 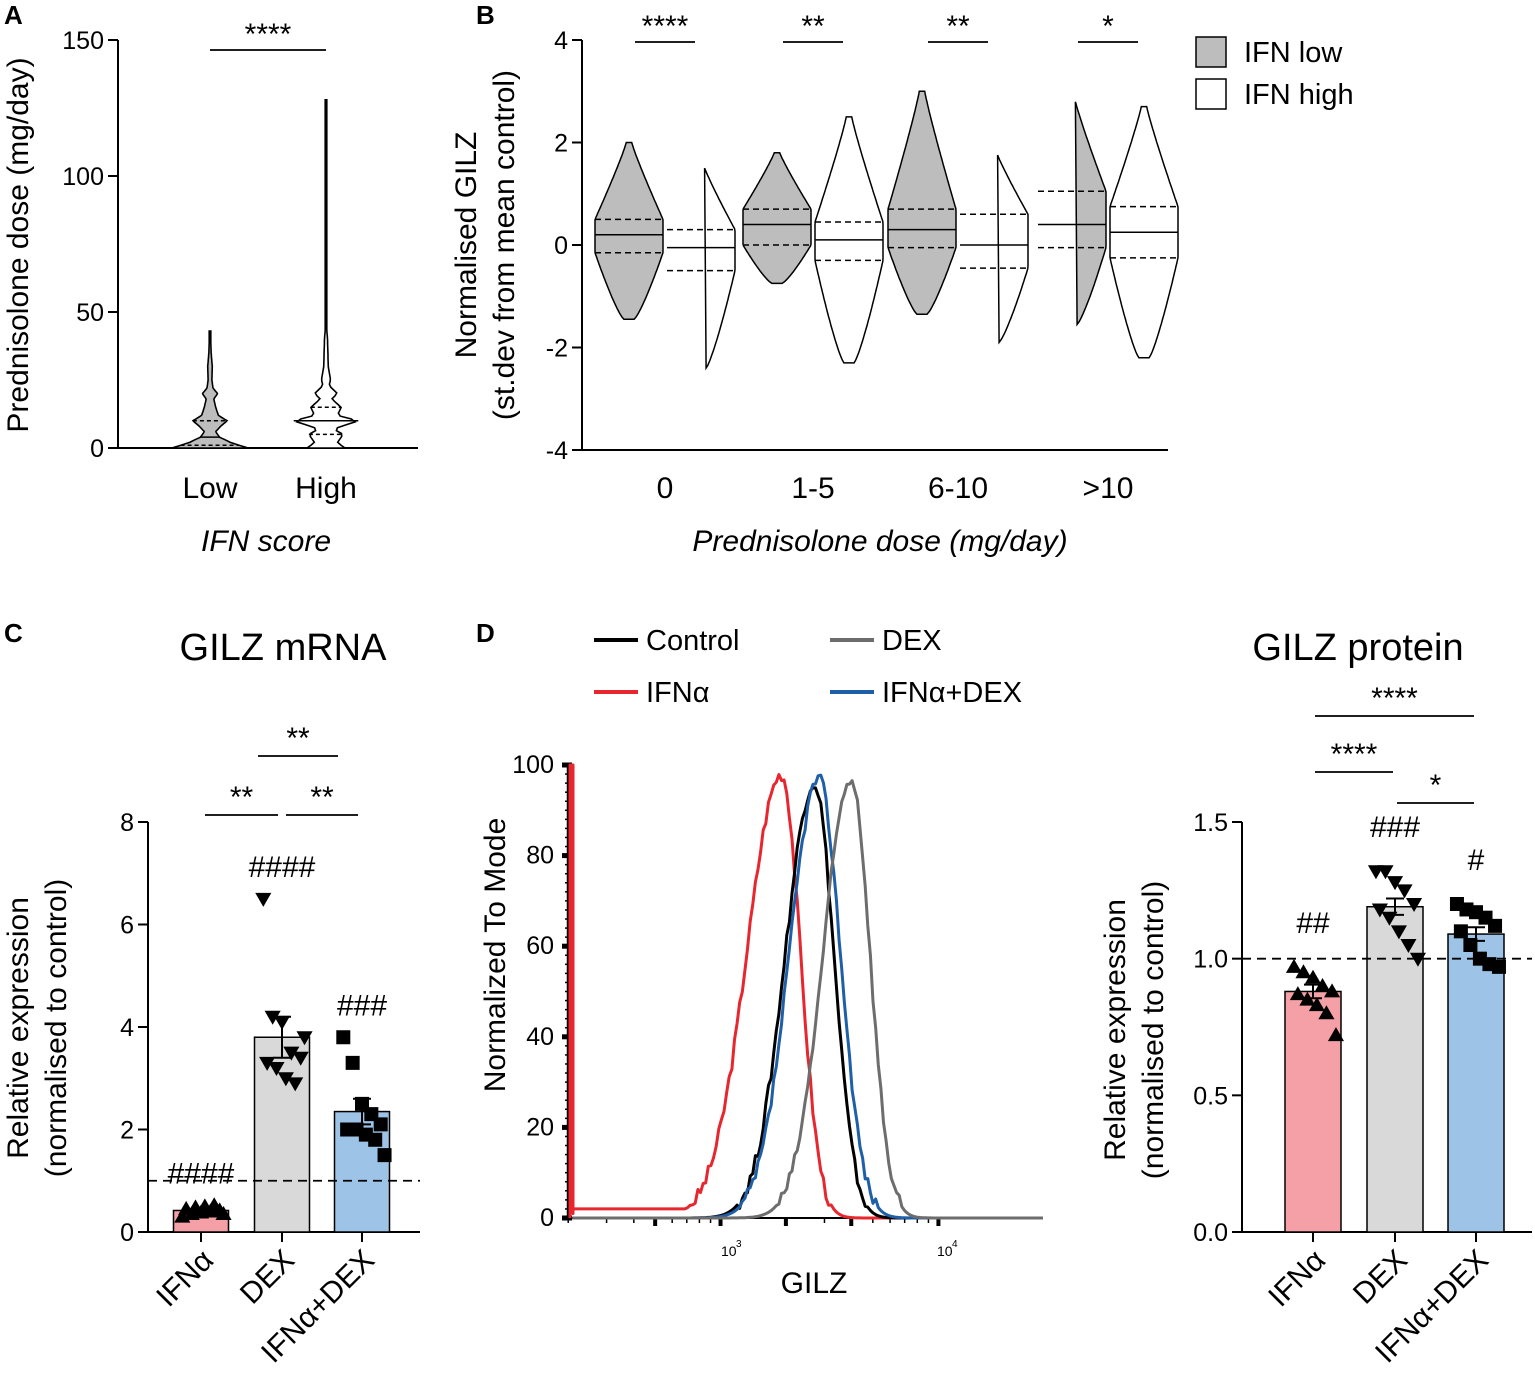 What do you see at coordinates (839, 1249) in the screenshot?
I see `panel-d-xtick-labels: 10 3 10 4` at bounding box center [839, 1249].